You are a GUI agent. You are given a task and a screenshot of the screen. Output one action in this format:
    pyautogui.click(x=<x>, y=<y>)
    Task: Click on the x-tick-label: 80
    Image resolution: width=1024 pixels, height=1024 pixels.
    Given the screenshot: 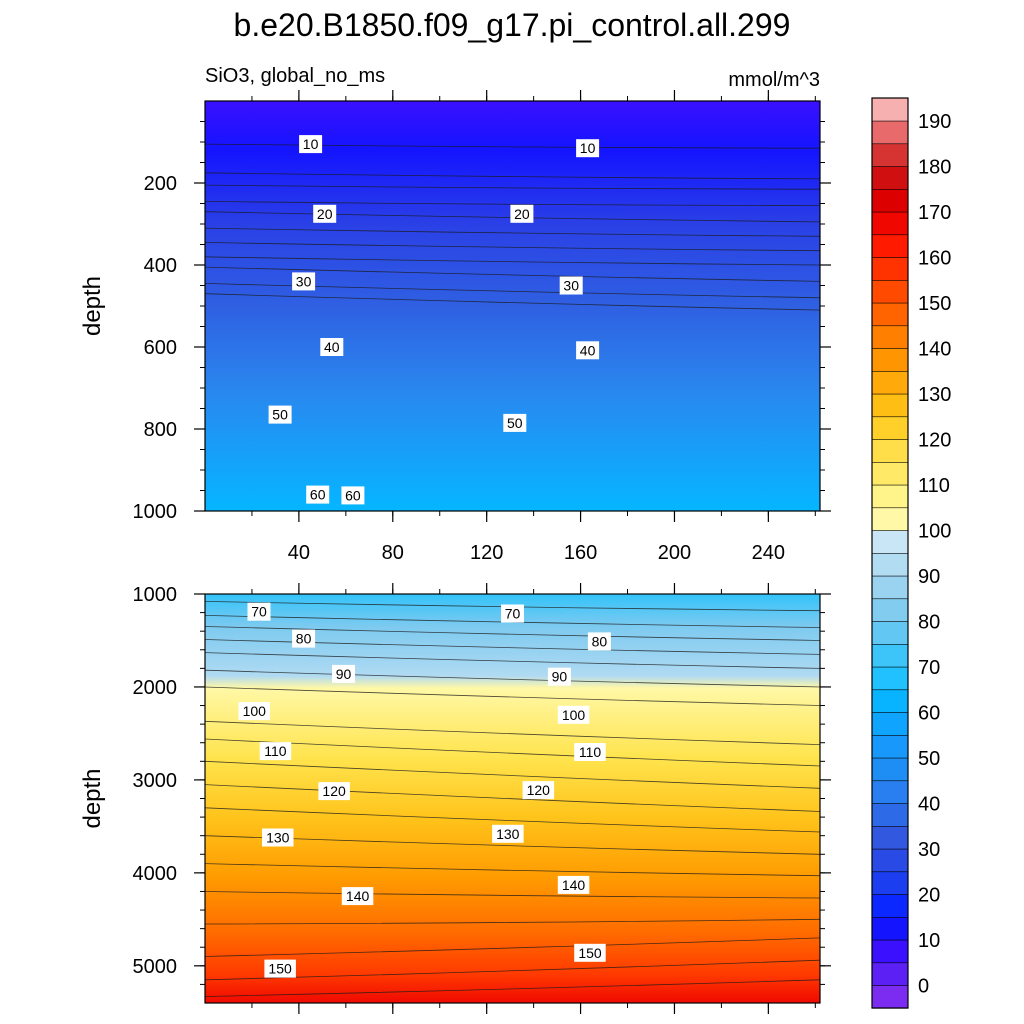 What is the action you would take?
    pyautogui.click(x=393, y=553)
    